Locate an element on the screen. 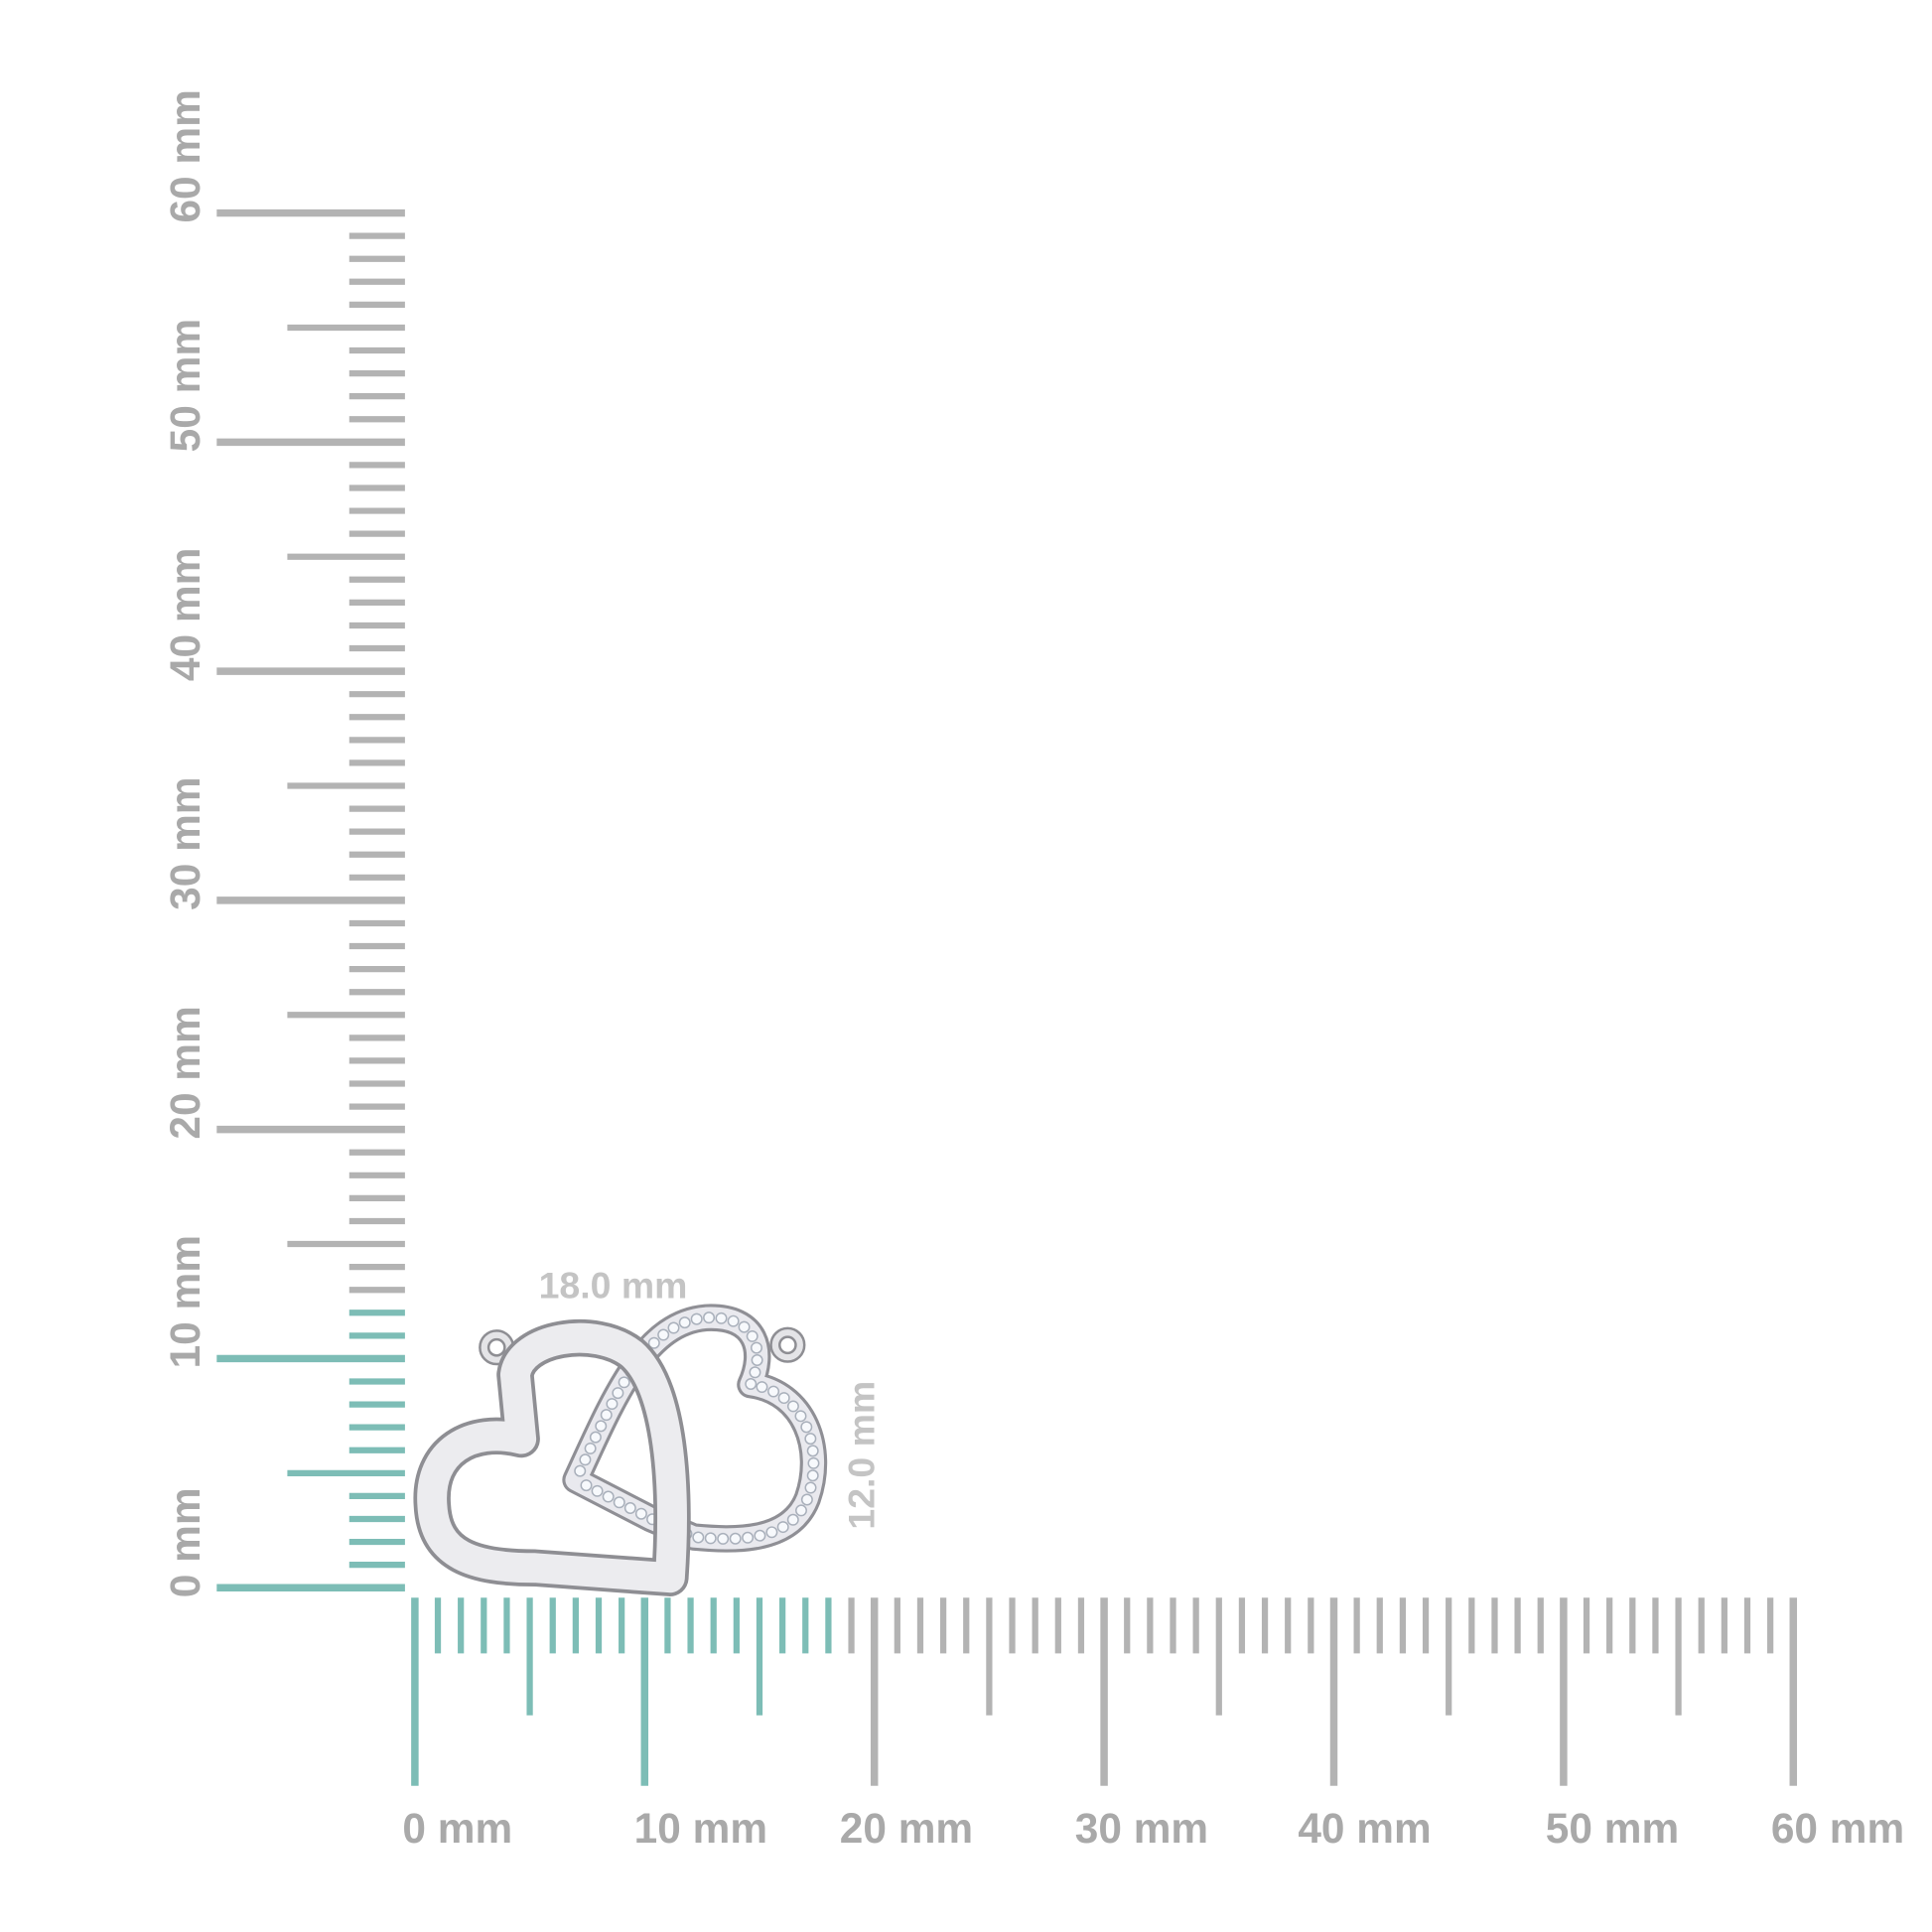 The width and height of the screenshot is (1932, 1932). pendant-image is located at coordinates (621, 1450).